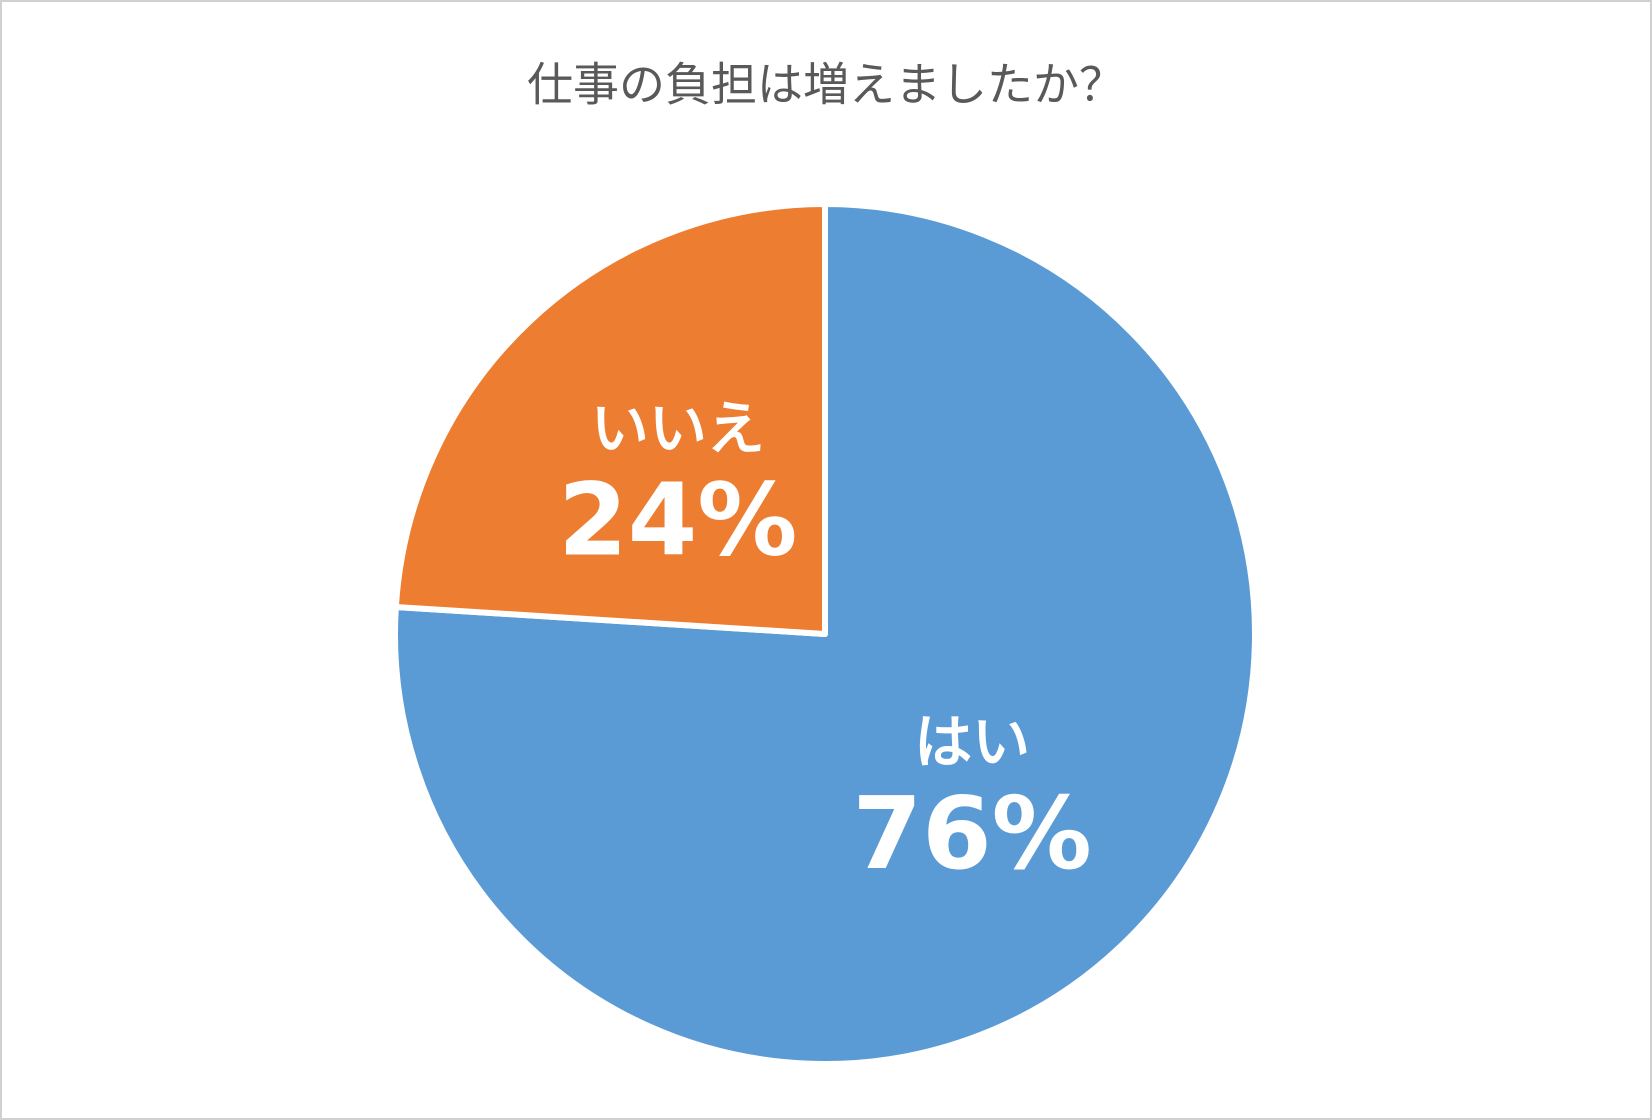 The height and width of the screenshot is (1120, 1652). What do you see at coordinates (678, 428) in the screenshot?
I see `slice-category-label: いいえ` at bounding box center [678, 428].